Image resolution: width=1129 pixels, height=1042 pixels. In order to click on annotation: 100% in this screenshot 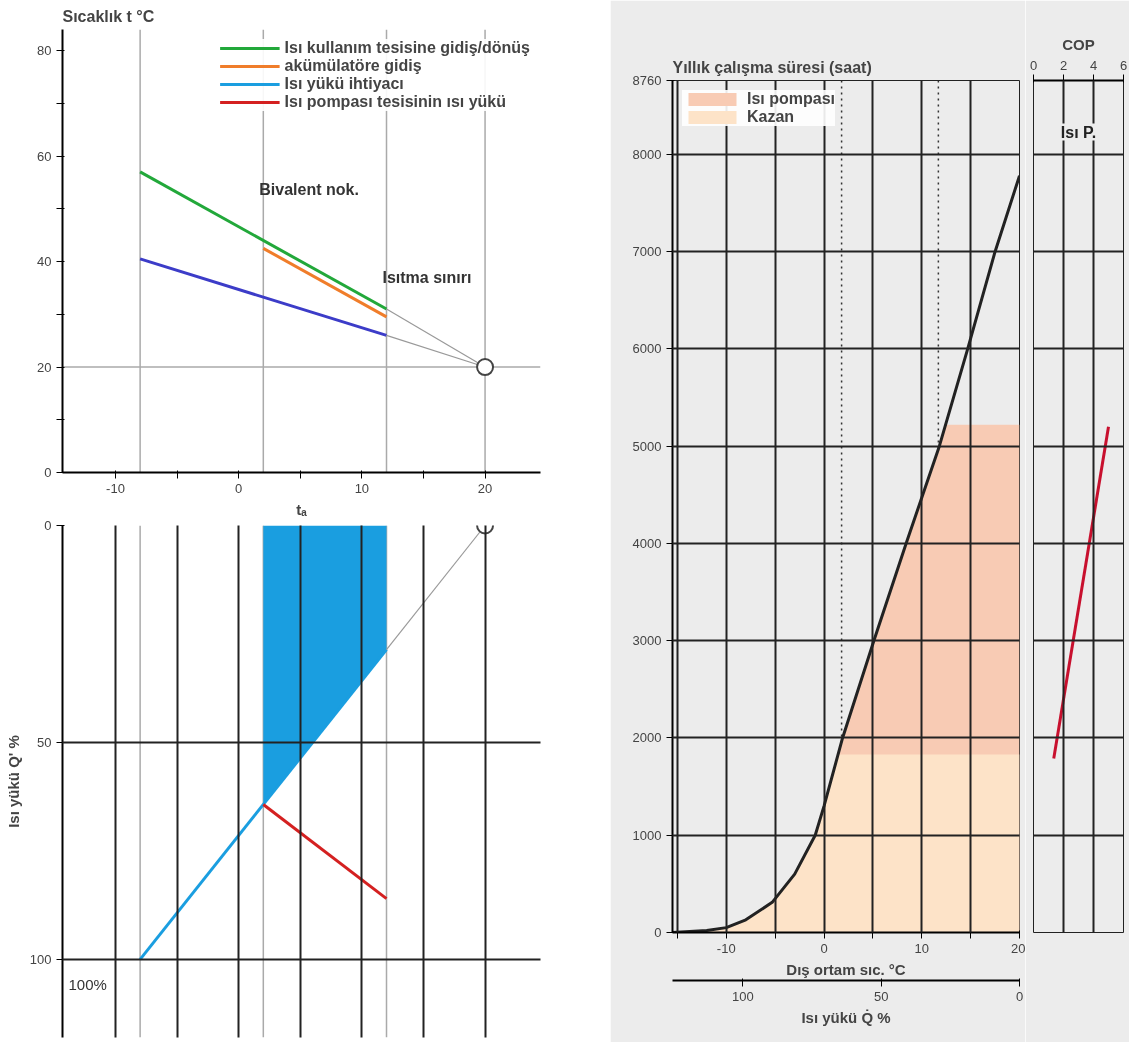, I will do `click(87, 984)`.